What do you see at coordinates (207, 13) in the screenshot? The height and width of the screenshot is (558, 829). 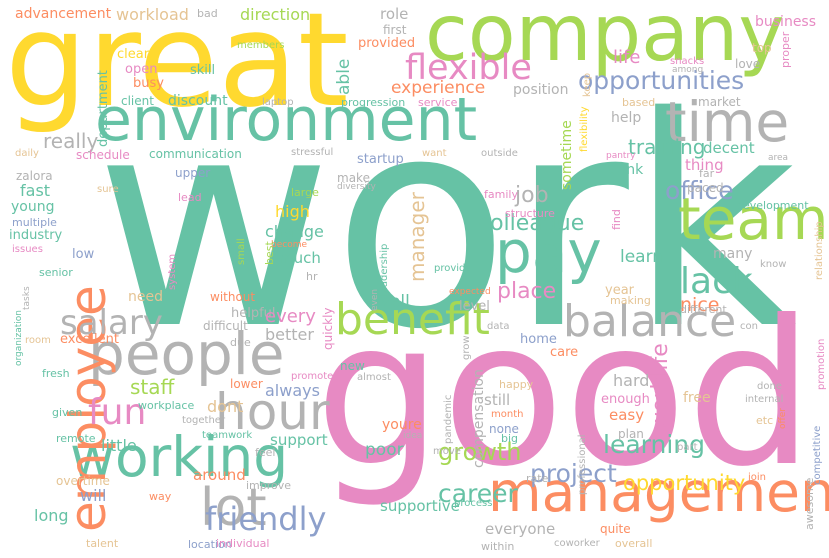 I see `word-bad: bad` at bounding box center [207, 13].